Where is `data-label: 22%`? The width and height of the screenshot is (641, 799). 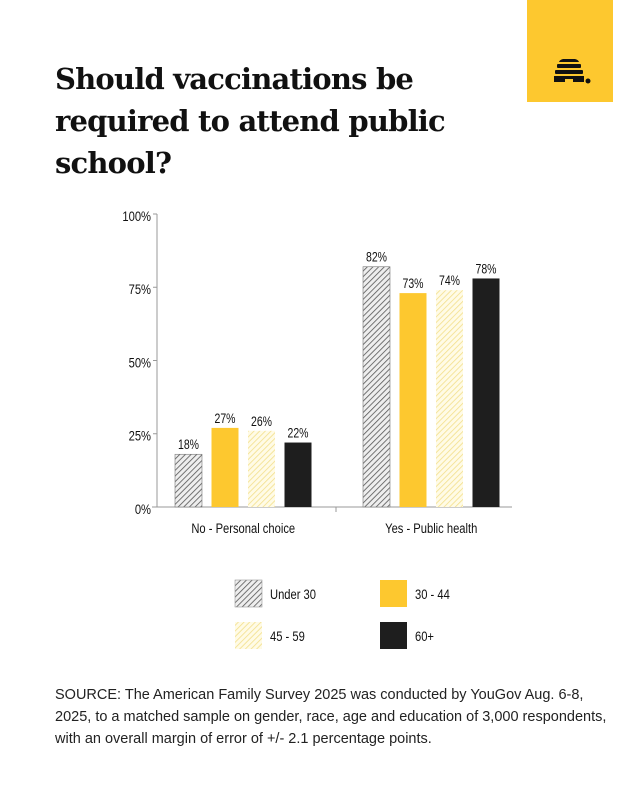
data-label: 22% is located at coordinates (297, 433).